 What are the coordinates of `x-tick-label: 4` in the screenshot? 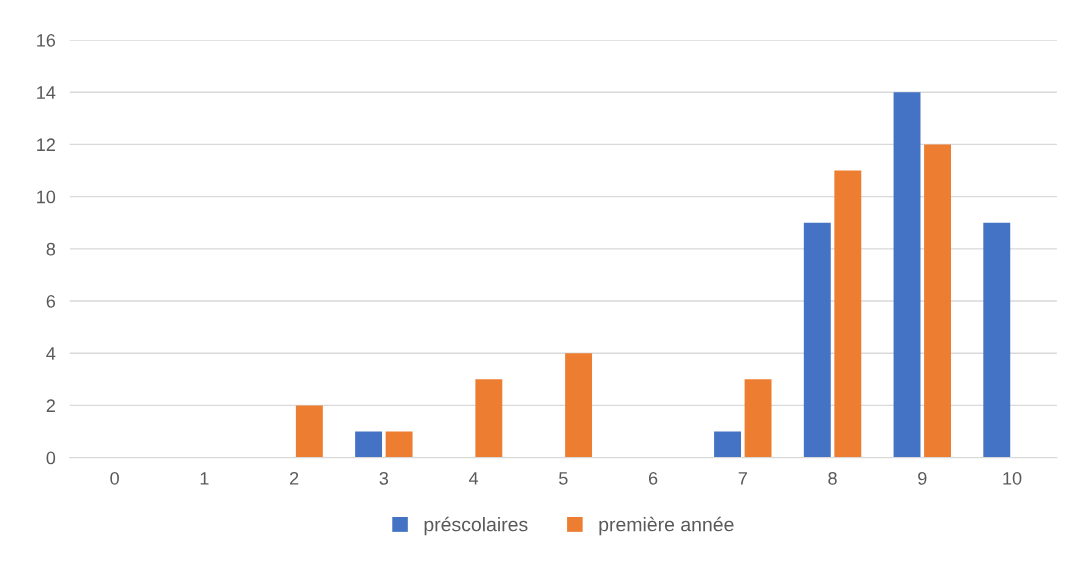 It's located at (473, 478).